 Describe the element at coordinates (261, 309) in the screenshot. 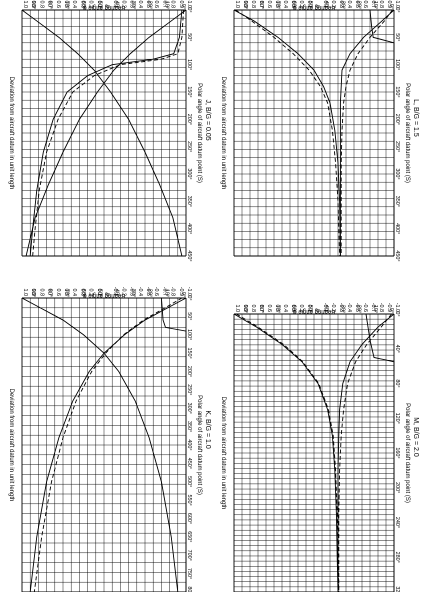

I see `bearing-tick-label: 80°` at that location.